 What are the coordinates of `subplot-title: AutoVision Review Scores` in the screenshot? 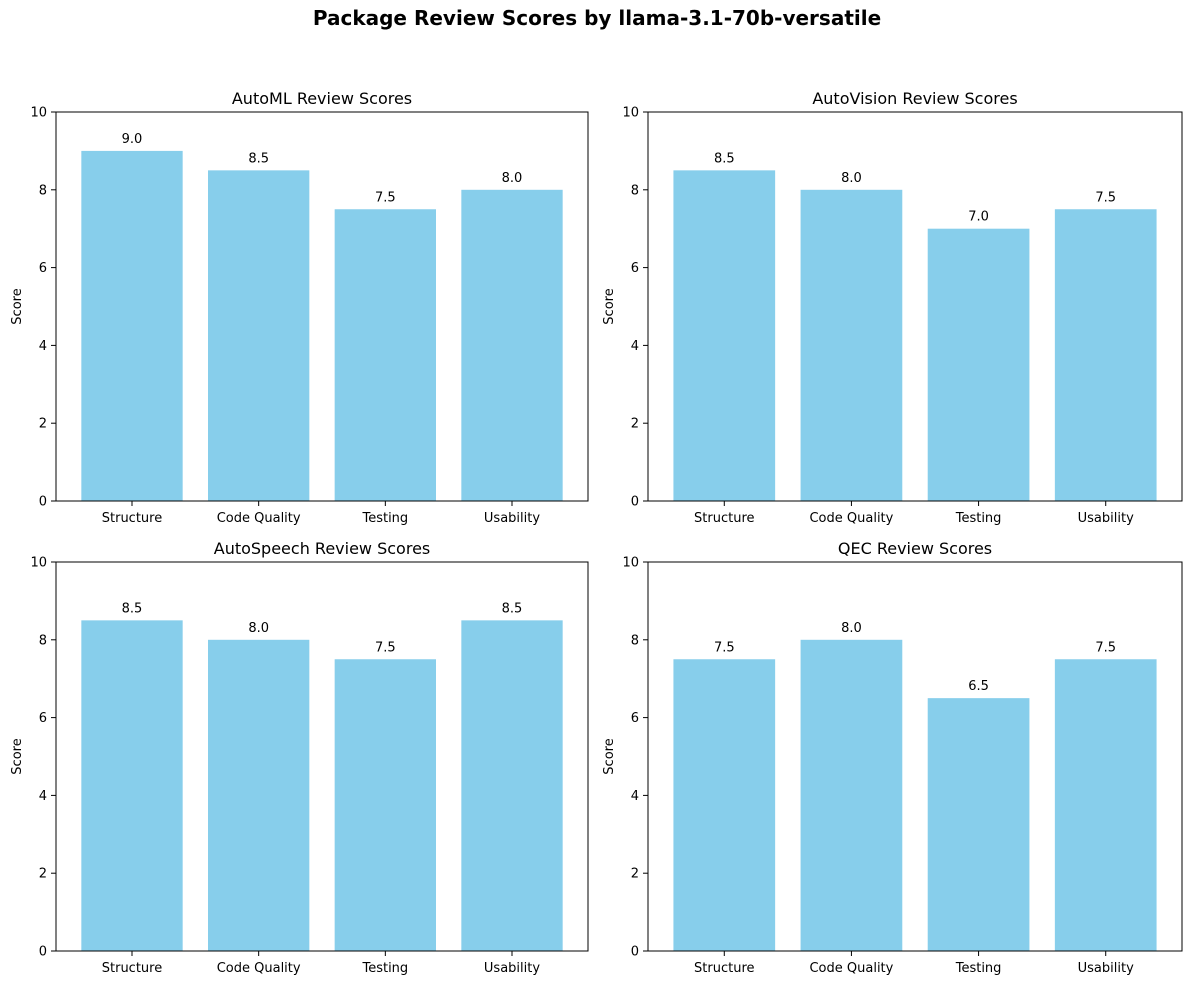 It's located at (914, 98).